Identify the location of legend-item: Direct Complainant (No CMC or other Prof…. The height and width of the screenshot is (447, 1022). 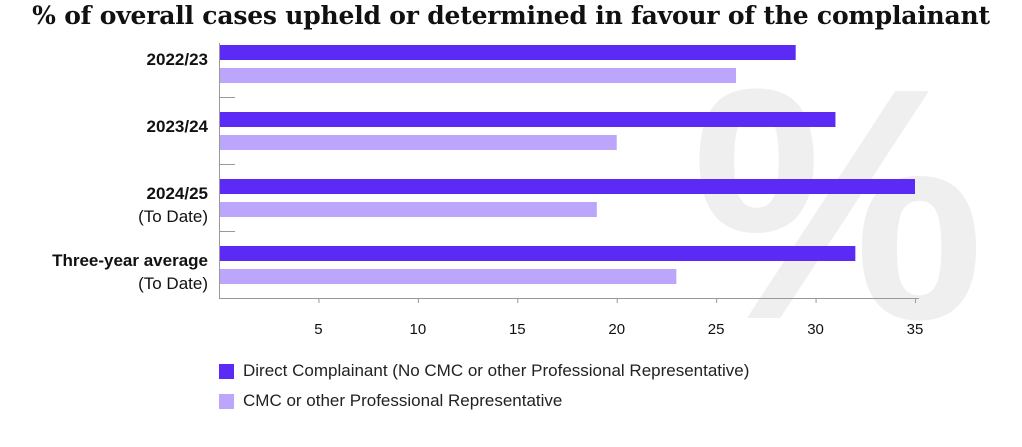
(484, 371).